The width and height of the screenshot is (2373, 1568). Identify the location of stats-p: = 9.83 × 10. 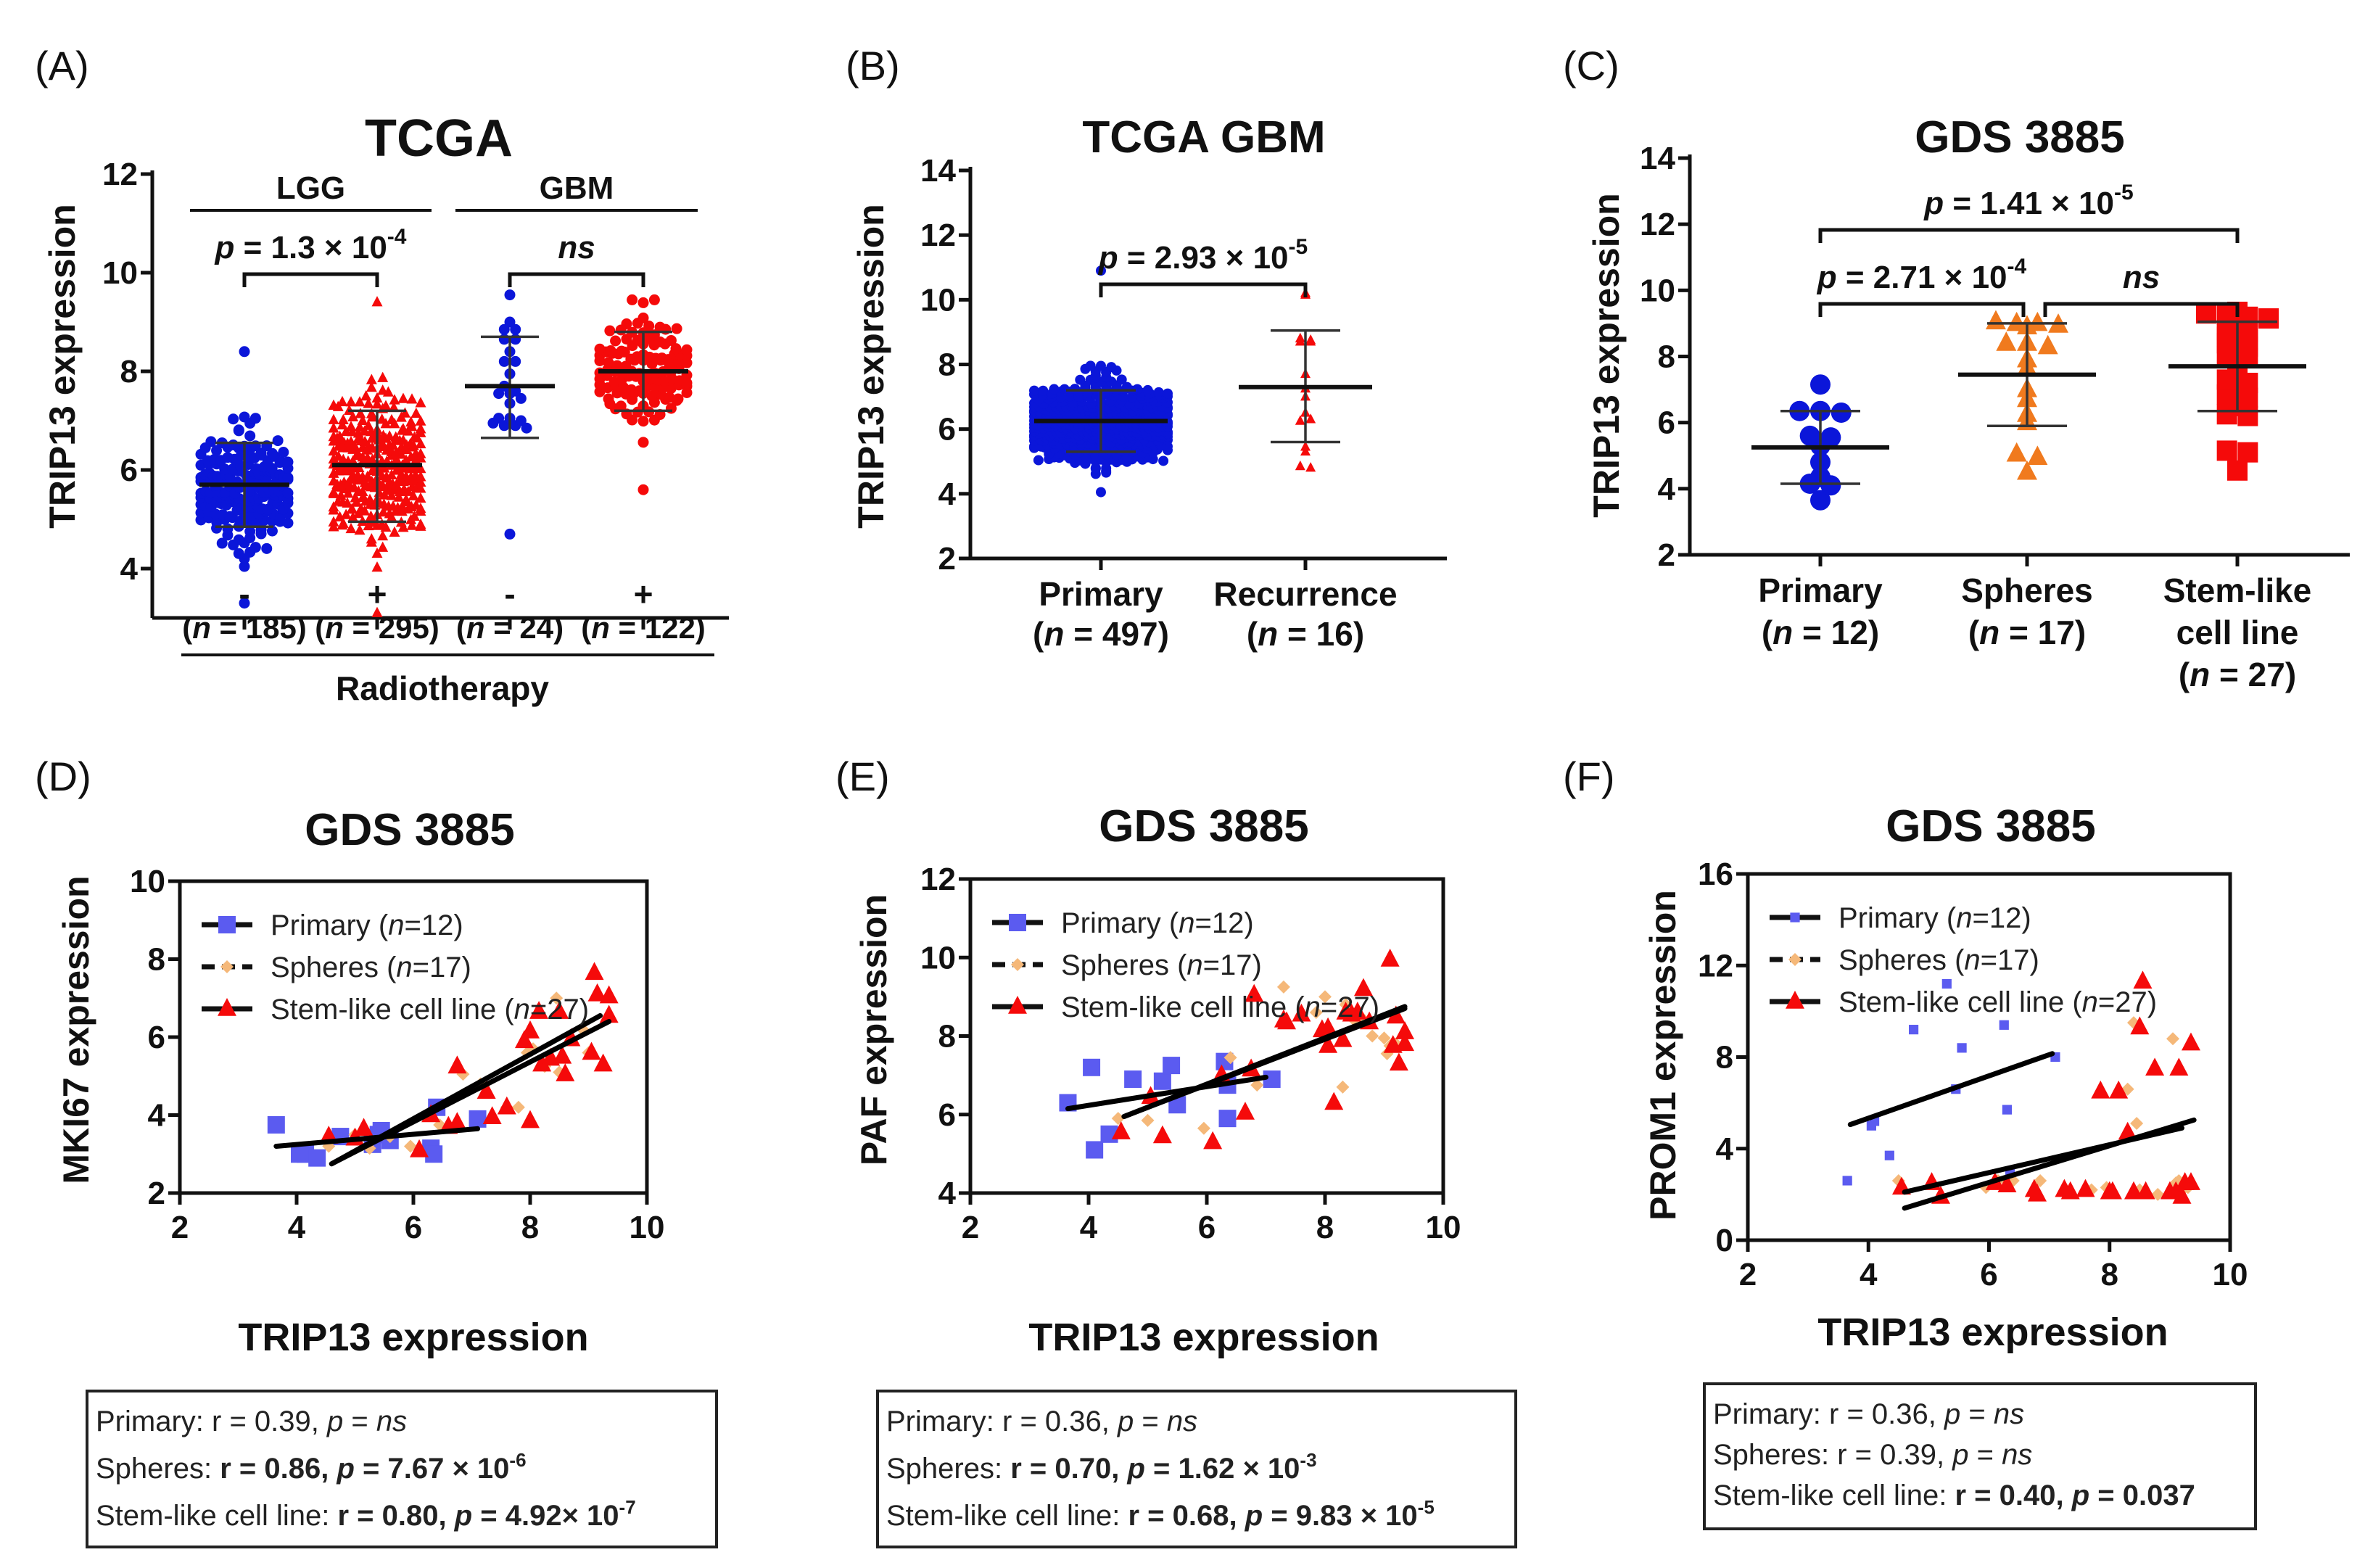
(1340, 1516).